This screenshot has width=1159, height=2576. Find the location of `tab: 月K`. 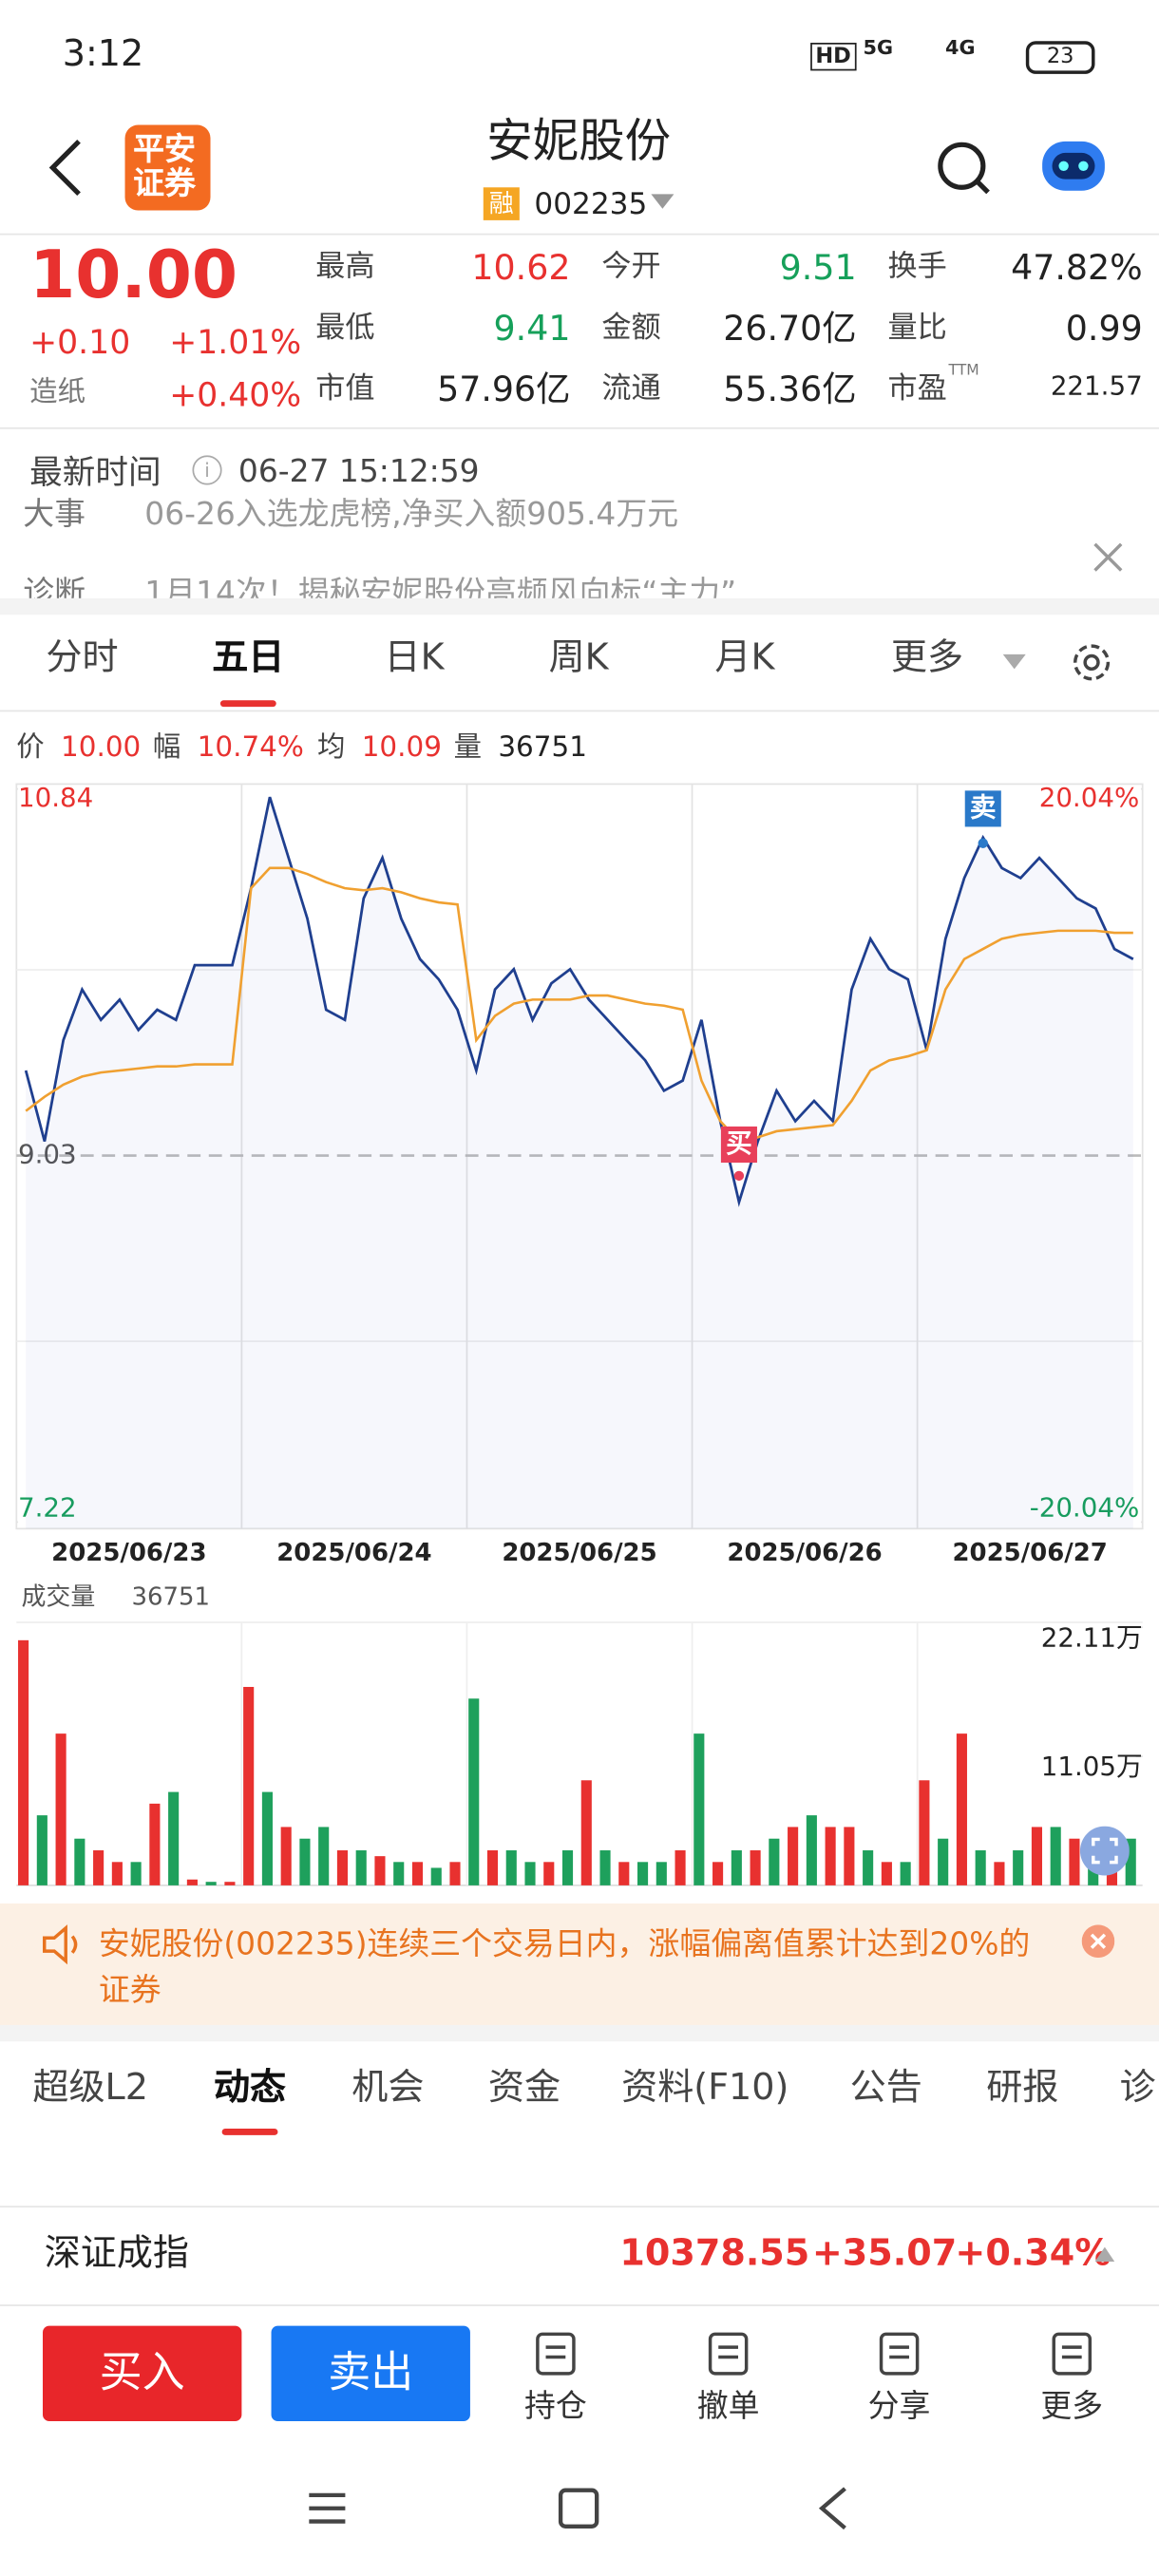

tab: 月K is located at coordinates (744, 658).